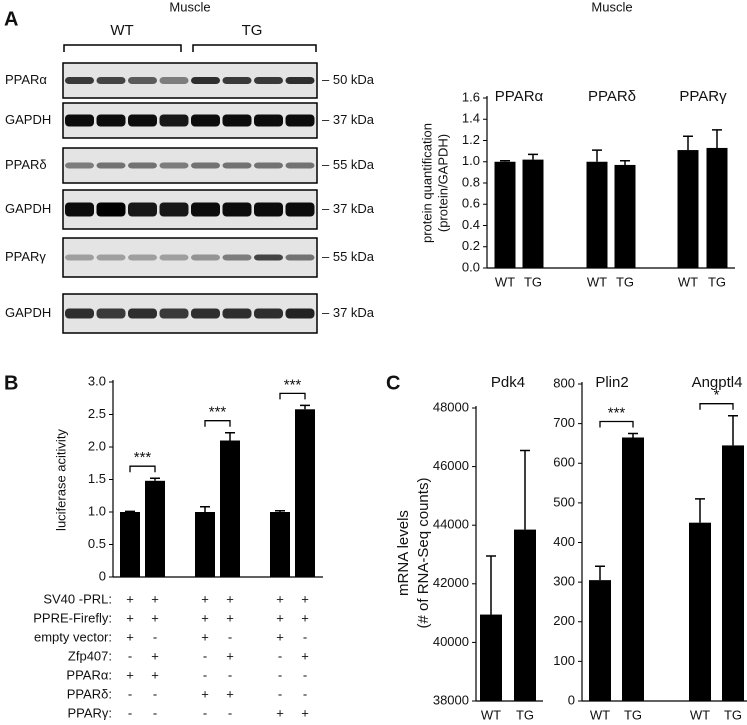  I want to click on y-tick-label: 0.0, so click(471, 266).